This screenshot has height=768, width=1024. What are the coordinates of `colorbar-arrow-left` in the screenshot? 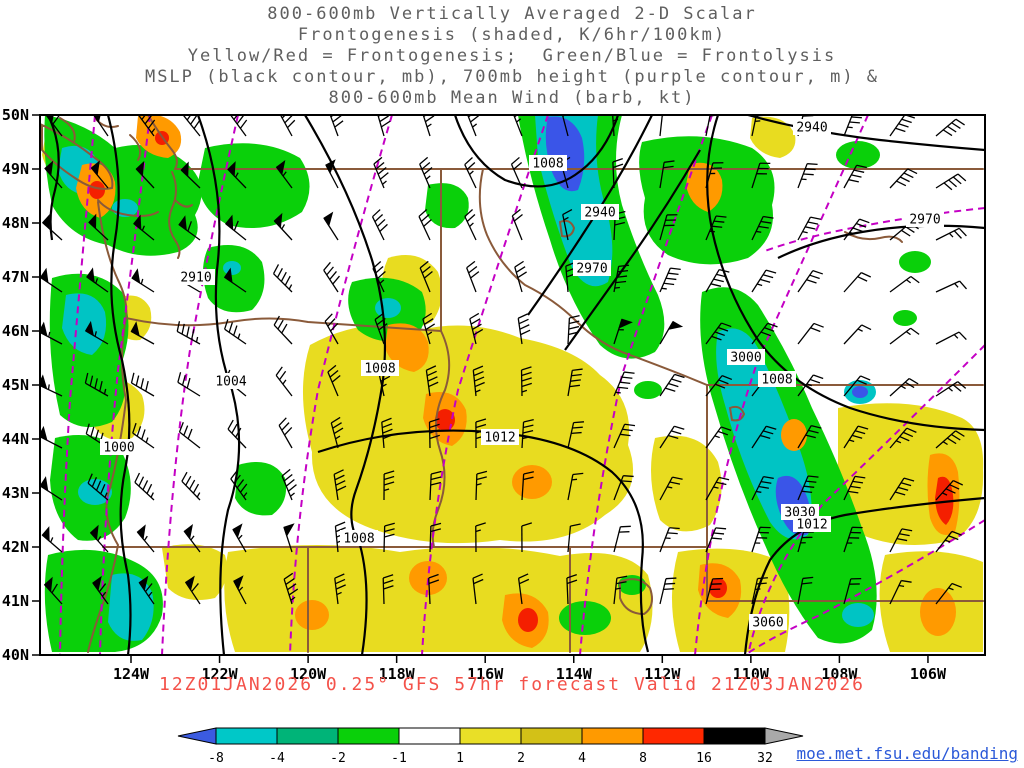 It's located at (197, 736).